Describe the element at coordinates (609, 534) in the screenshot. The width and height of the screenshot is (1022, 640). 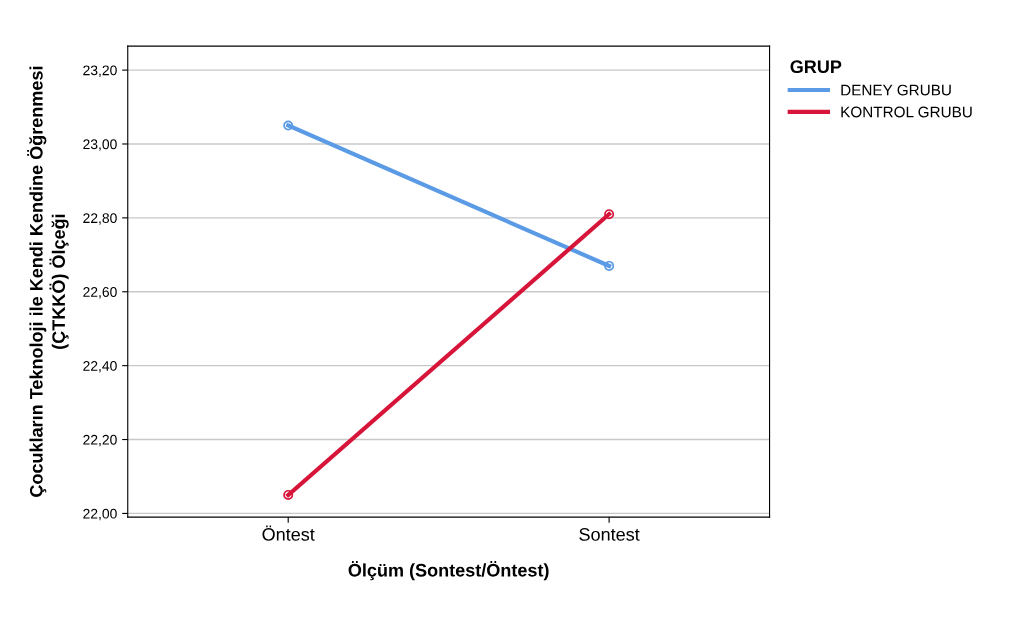
I see `x-tick-label: Sontest` at that location.